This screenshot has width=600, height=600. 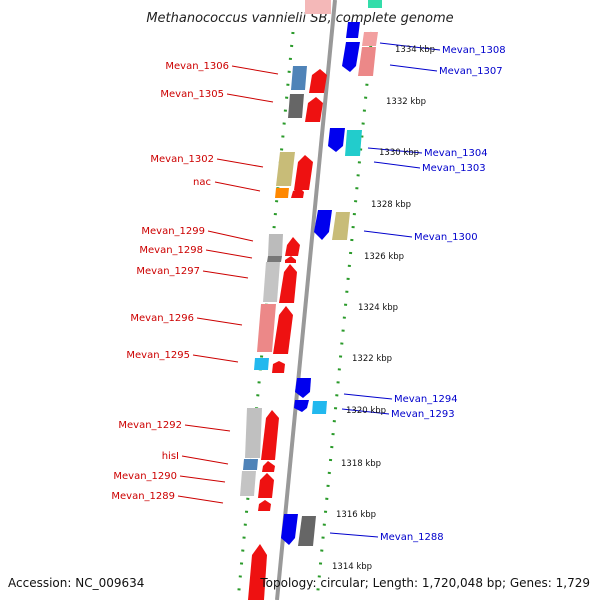 I want to click on gene-label: Mevan_1307, so click(x=471, y=71).